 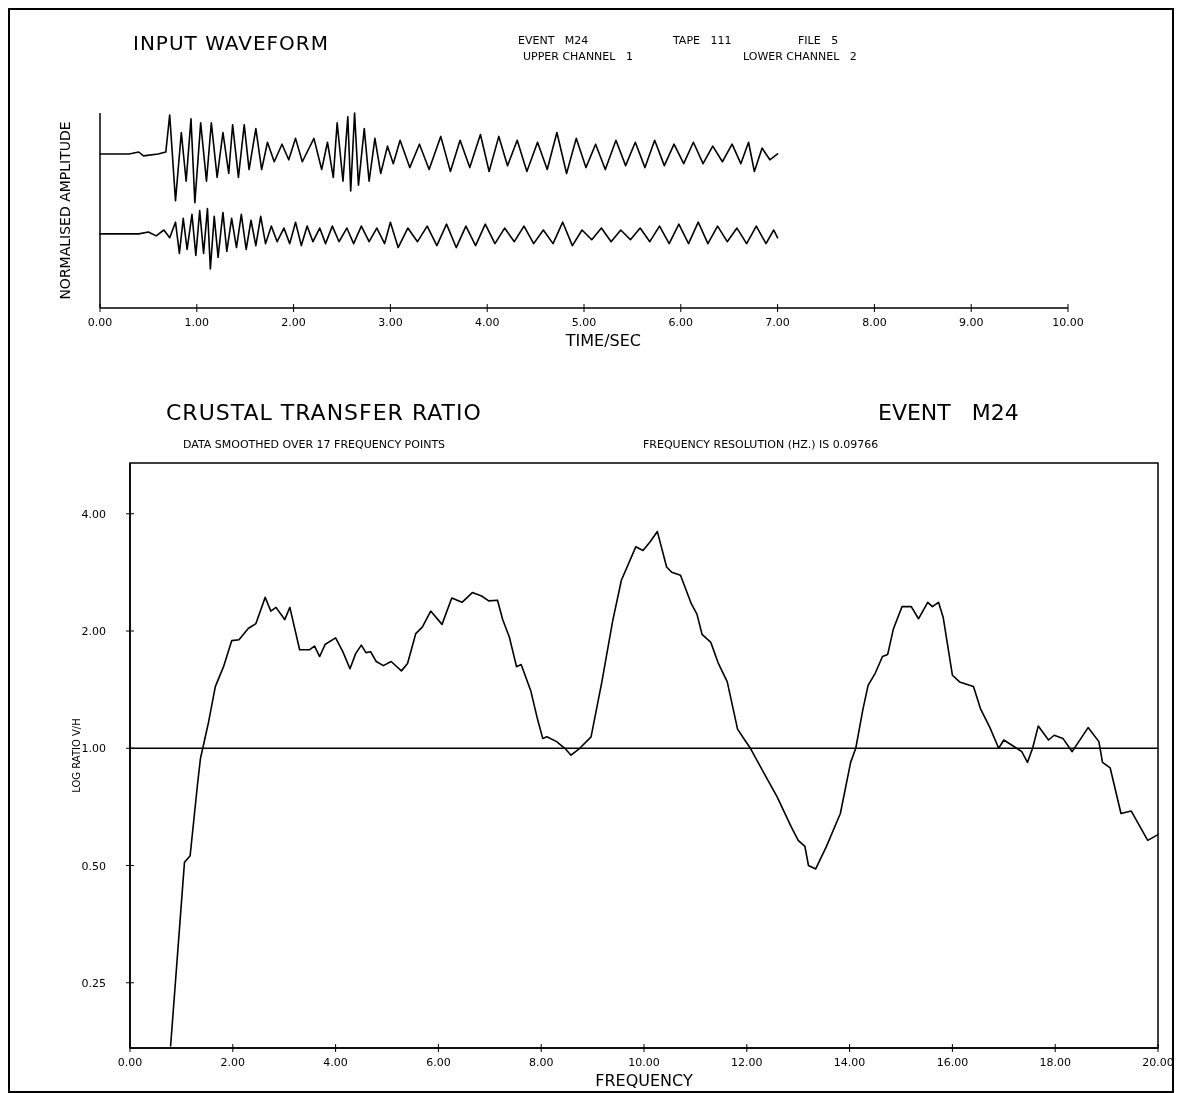 What do you see at coordinates (761, 444) in the screenshot?
I see `text: FREQUENCY RESOLUTION (HZ.) IS 0.09766` at bounding box center [761, 444].